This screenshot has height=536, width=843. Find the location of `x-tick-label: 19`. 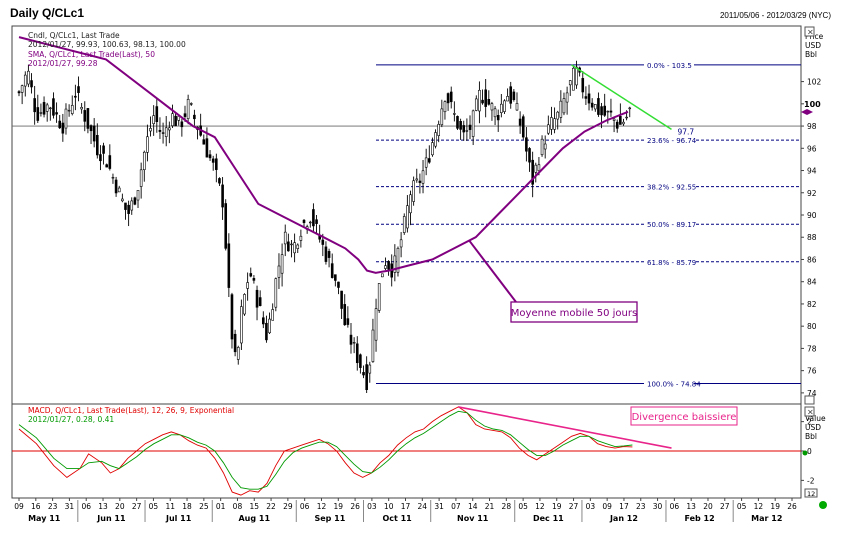

x-tick-label: 19 is located at coordinates (775, 506).